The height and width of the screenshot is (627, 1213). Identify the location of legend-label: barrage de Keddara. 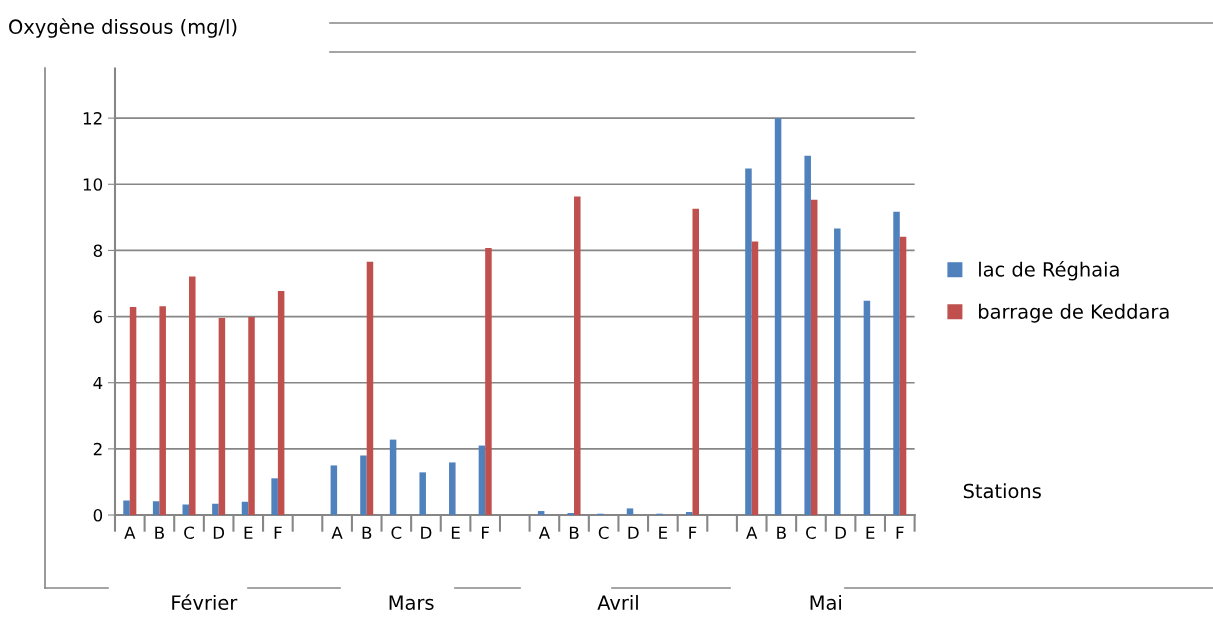
(1074, 313).